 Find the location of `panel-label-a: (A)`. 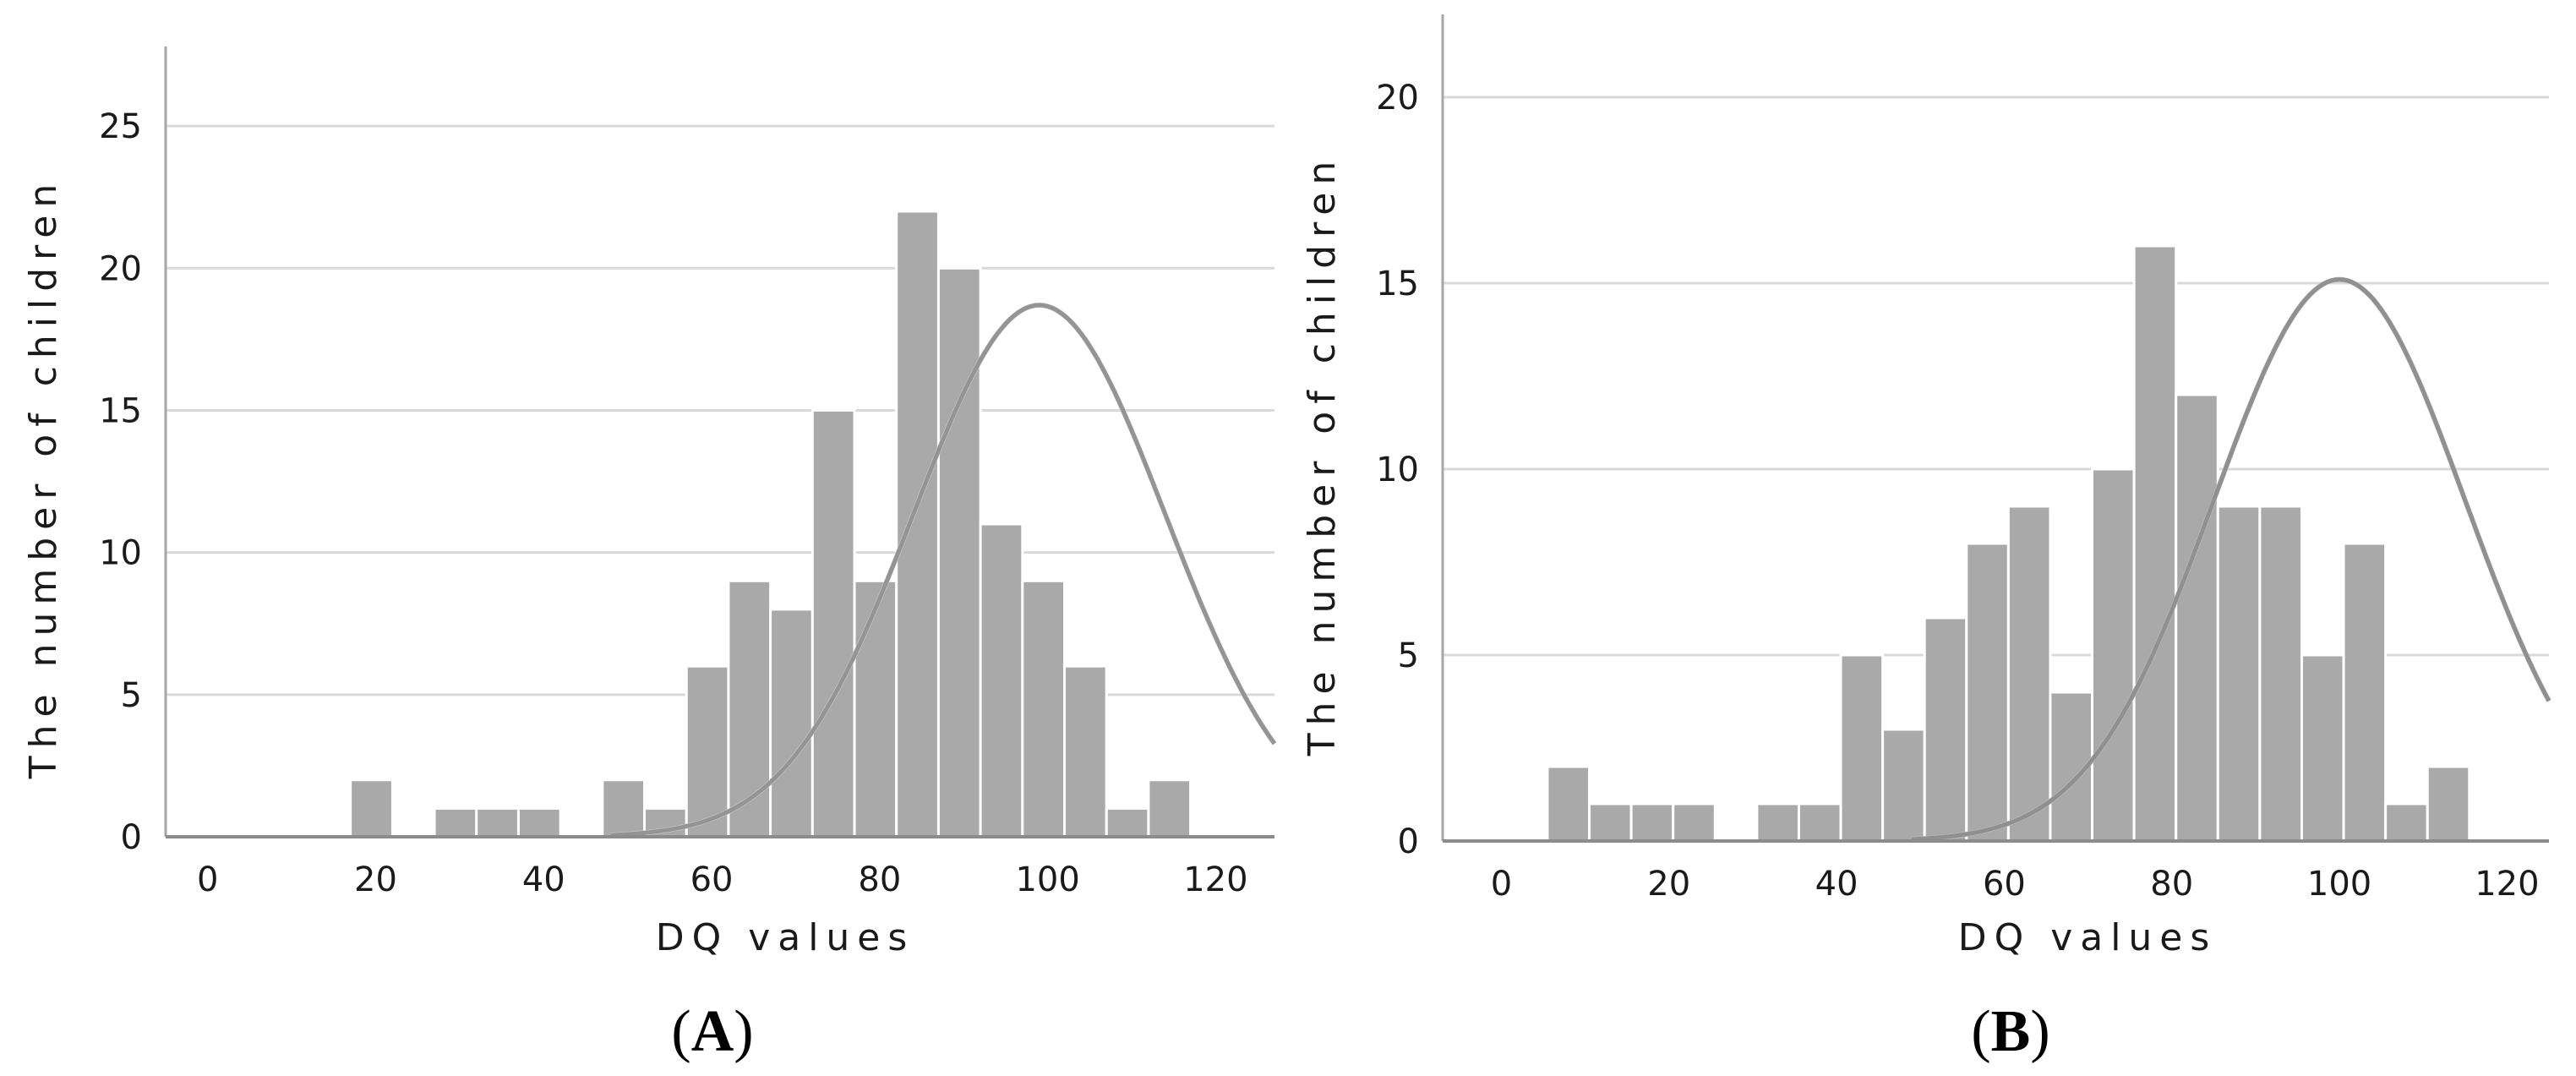

panel-label-a: (A) is located at coordinates (712, 1031).